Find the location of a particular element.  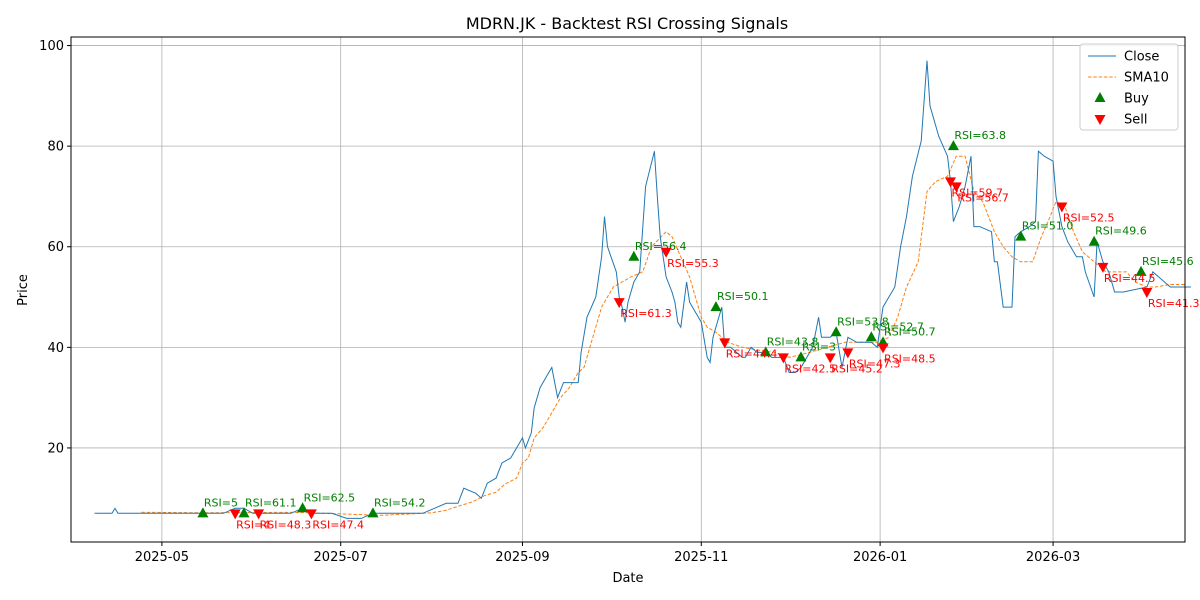

legend-label: Sell is located at coordinates (1135, 120).